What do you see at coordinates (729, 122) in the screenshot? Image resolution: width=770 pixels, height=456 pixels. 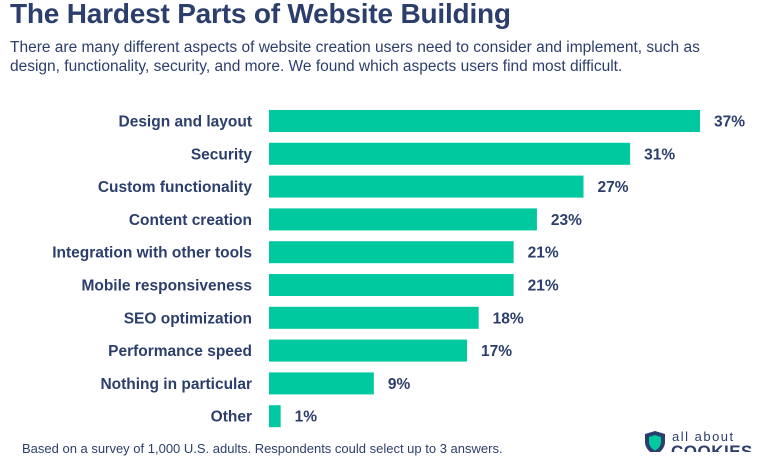 I see `value-label: 37%` at bounding box center [729, 122].